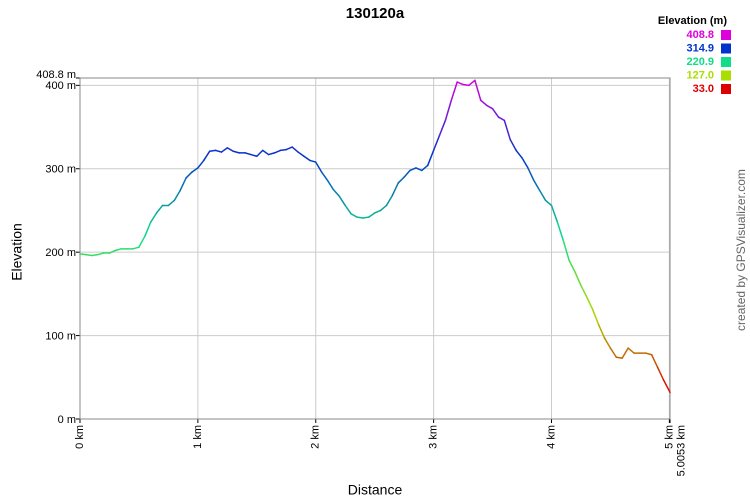  I want to click on y-tick-label: 400 m, so click(60, 86).